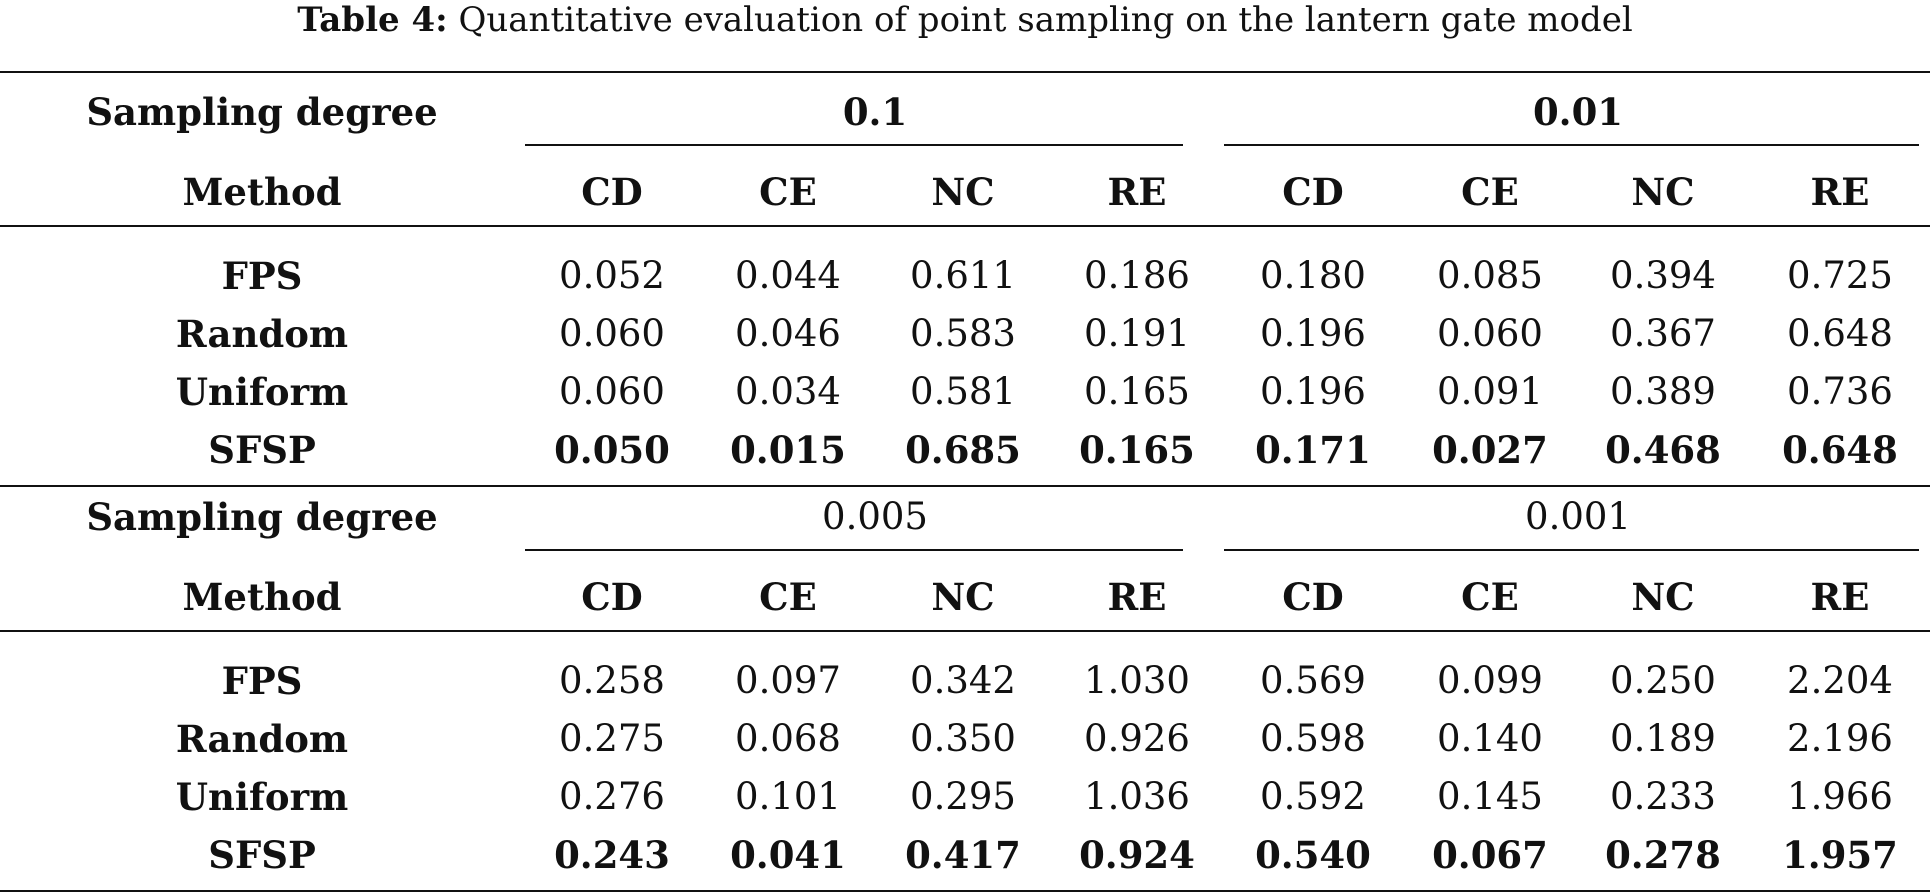 The height and width of the screenshot is (892, 1930). I want to click on value-cell: 0.394, so click(1663, 275).